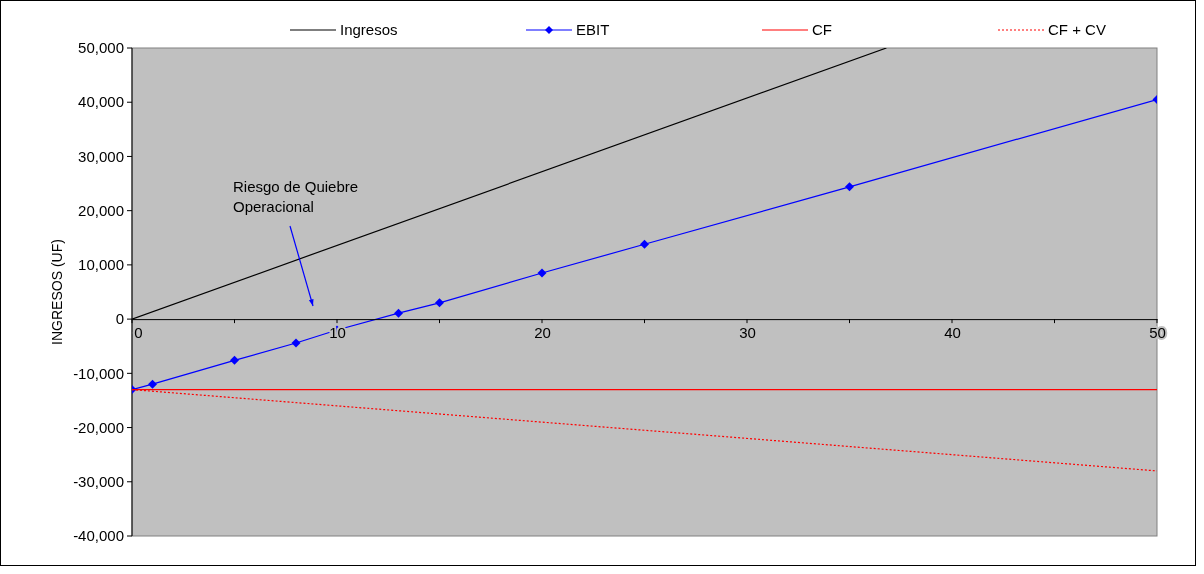  What do you see at coordinates (101, 102) in the screenshot?
I see `y-tick-label: 40,000` at bounding box center [101, 102].